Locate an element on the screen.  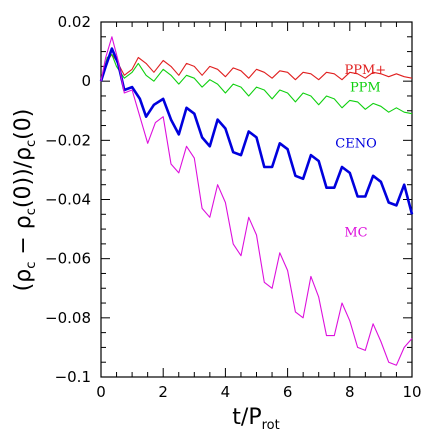
y-tick-label: 0.02 is located at coordinates (74, 22).